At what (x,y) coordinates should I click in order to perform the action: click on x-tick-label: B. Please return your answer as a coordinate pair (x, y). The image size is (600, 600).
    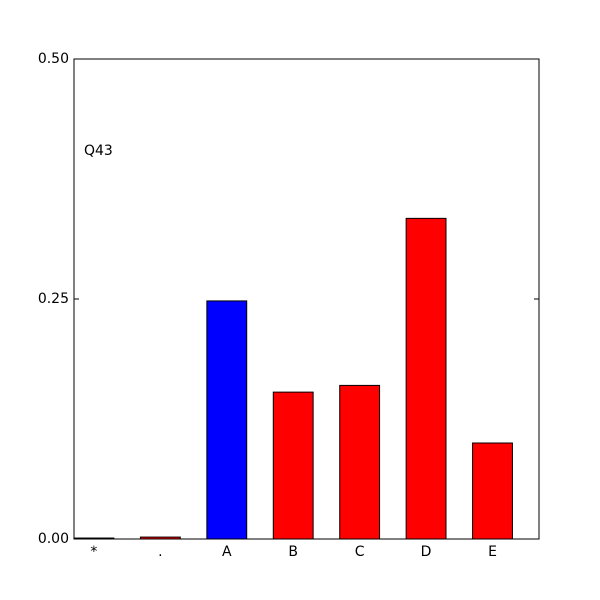
    Looking at the image, I should click on (293, 552).